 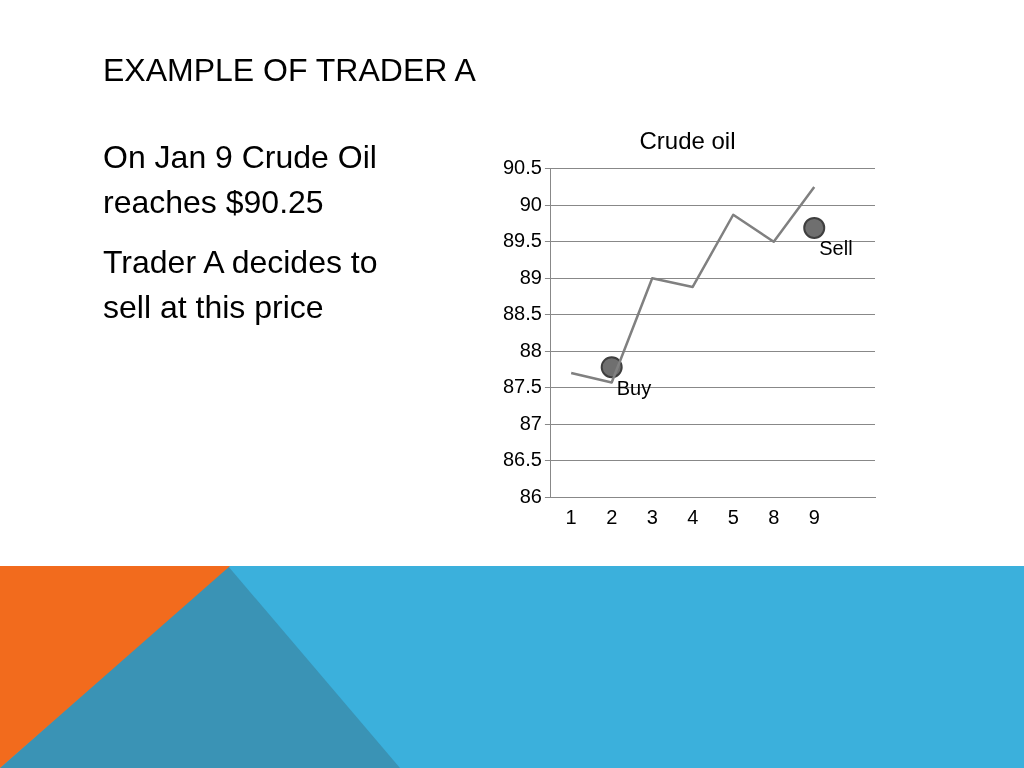 What do you see at coordinates (530, 422) in the screenshot?
I see `y-tick-label: 87` at bounding box center [530, 422].